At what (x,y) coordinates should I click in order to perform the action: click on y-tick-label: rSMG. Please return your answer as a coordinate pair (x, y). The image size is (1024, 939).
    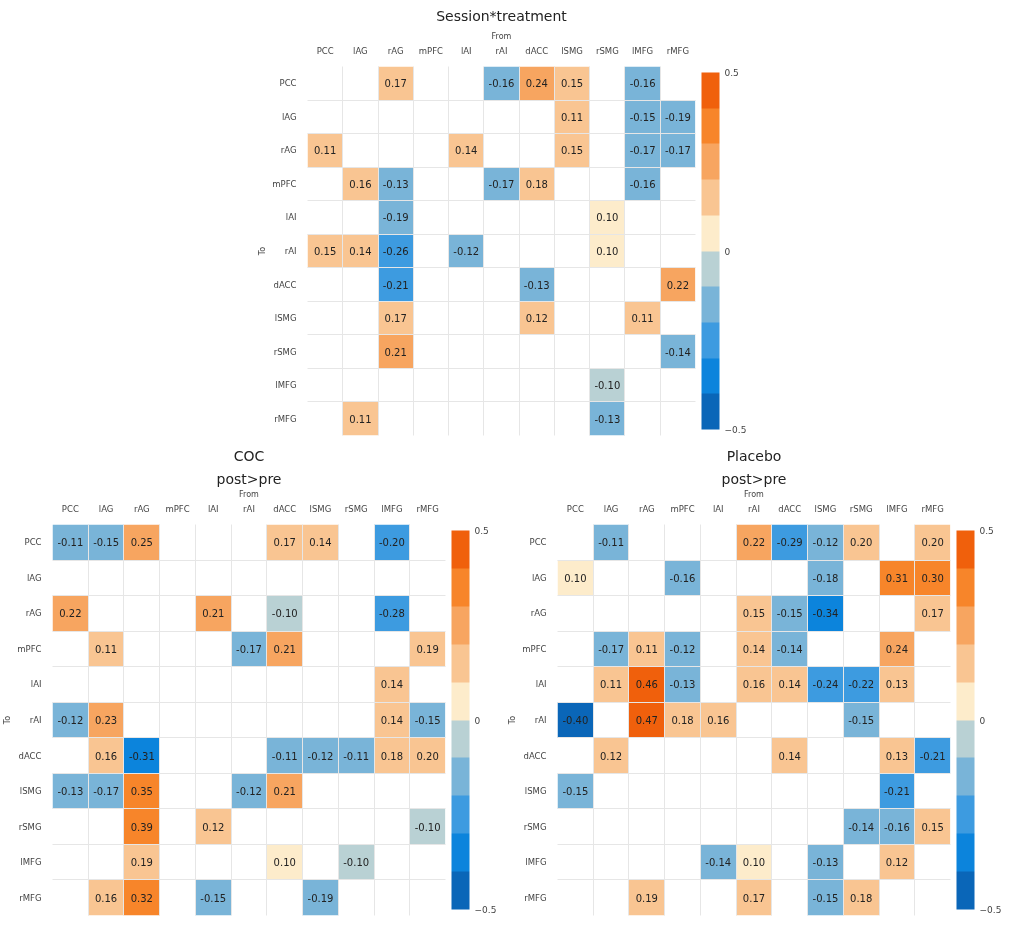
    Looking at the image, I should click on (30, 826).